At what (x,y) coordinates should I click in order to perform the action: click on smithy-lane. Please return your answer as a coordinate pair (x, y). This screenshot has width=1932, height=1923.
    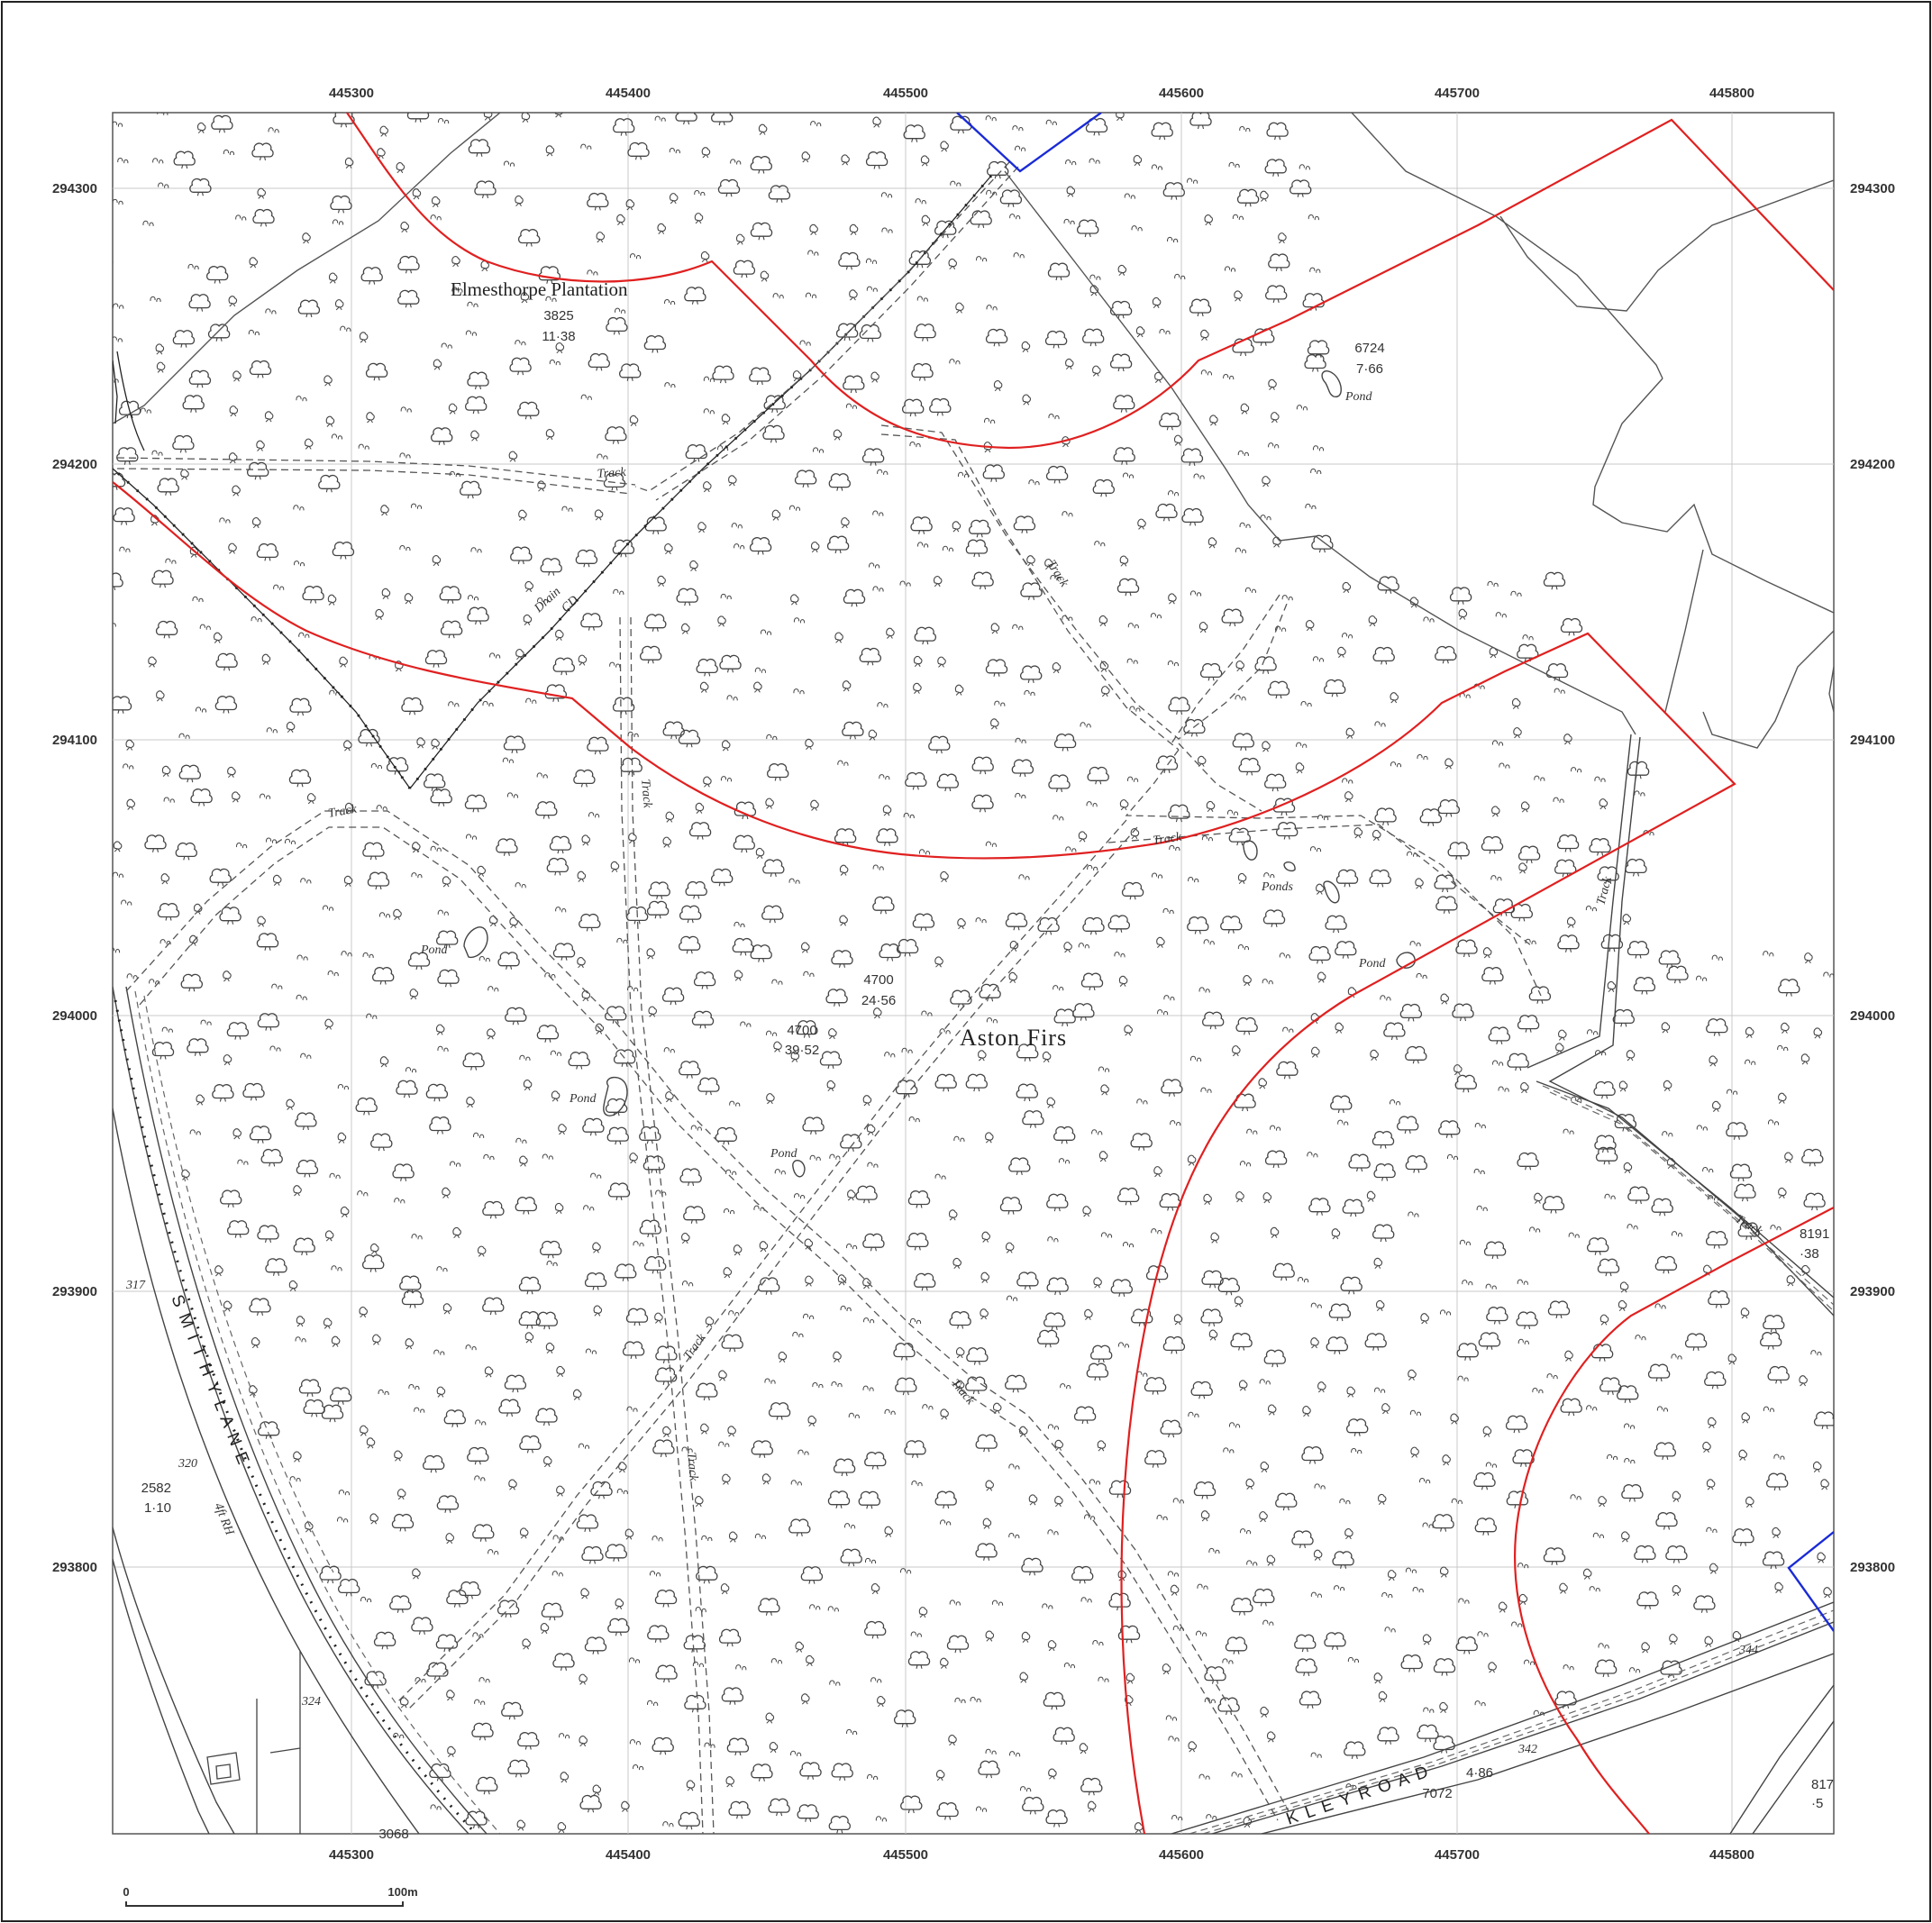
    Looking at the image, I should click on (300, 1410).